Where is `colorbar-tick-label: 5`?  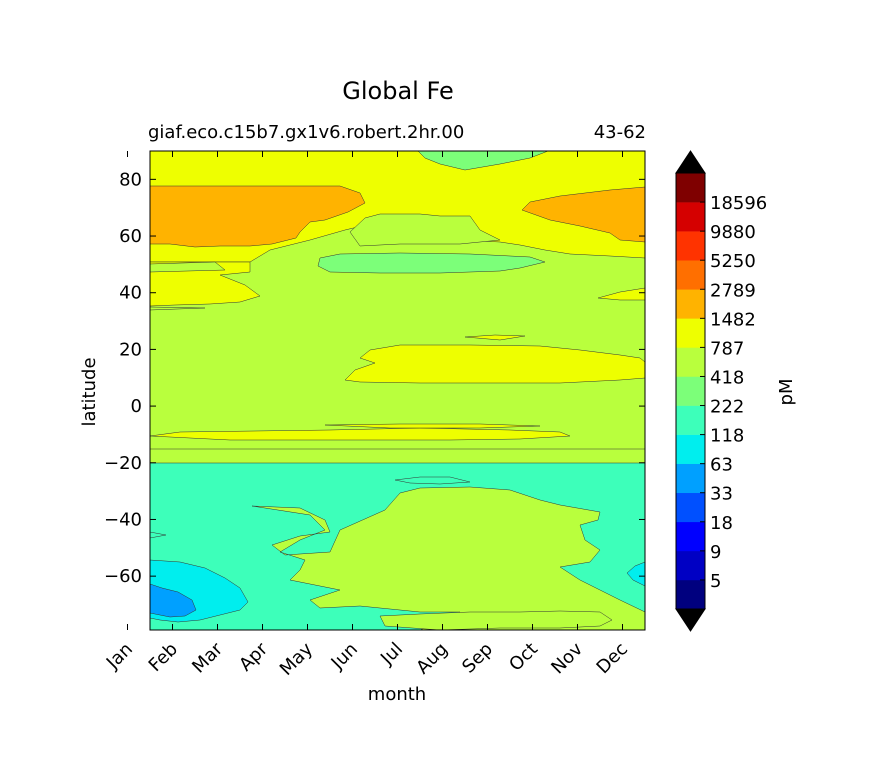 colorbar-tick-label: 5 is located at coordinates (715, 581).